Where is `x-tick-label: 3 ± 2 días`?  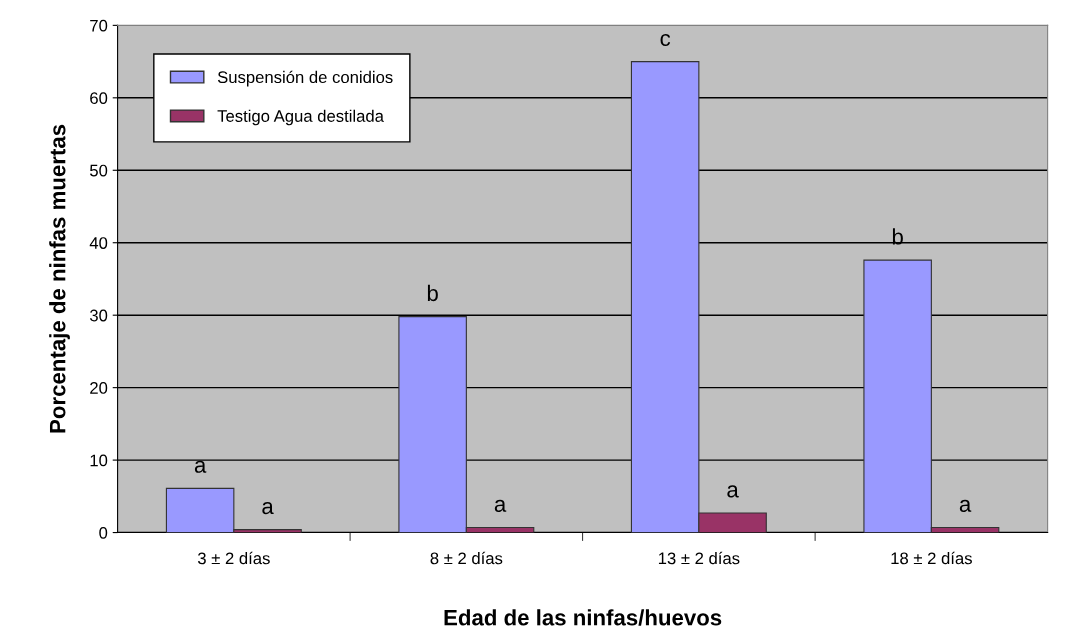
x-tick-label: 3 ± 2 días is located at coordinates (233, 558).